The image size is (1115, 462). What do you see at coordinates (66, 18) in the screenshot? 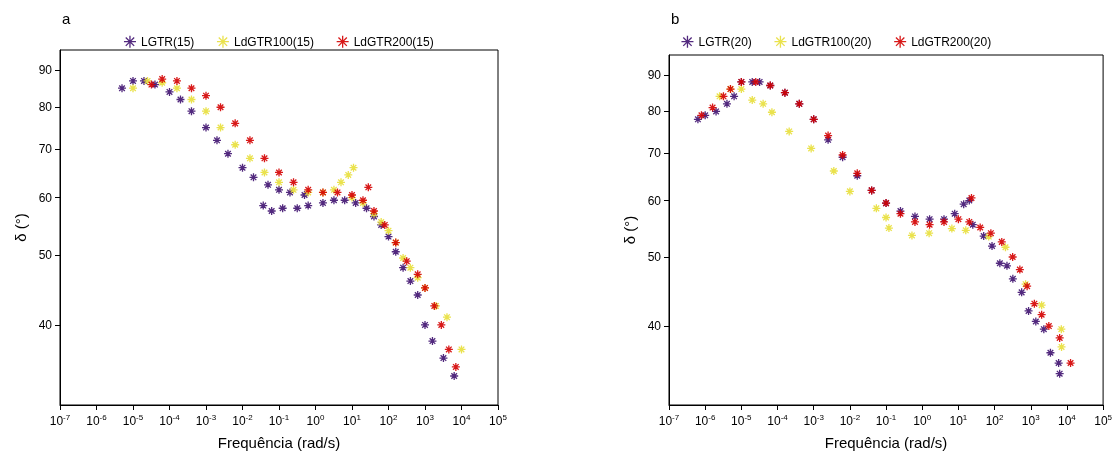
I see `chart-title: a` at bounding box center [66, 18].